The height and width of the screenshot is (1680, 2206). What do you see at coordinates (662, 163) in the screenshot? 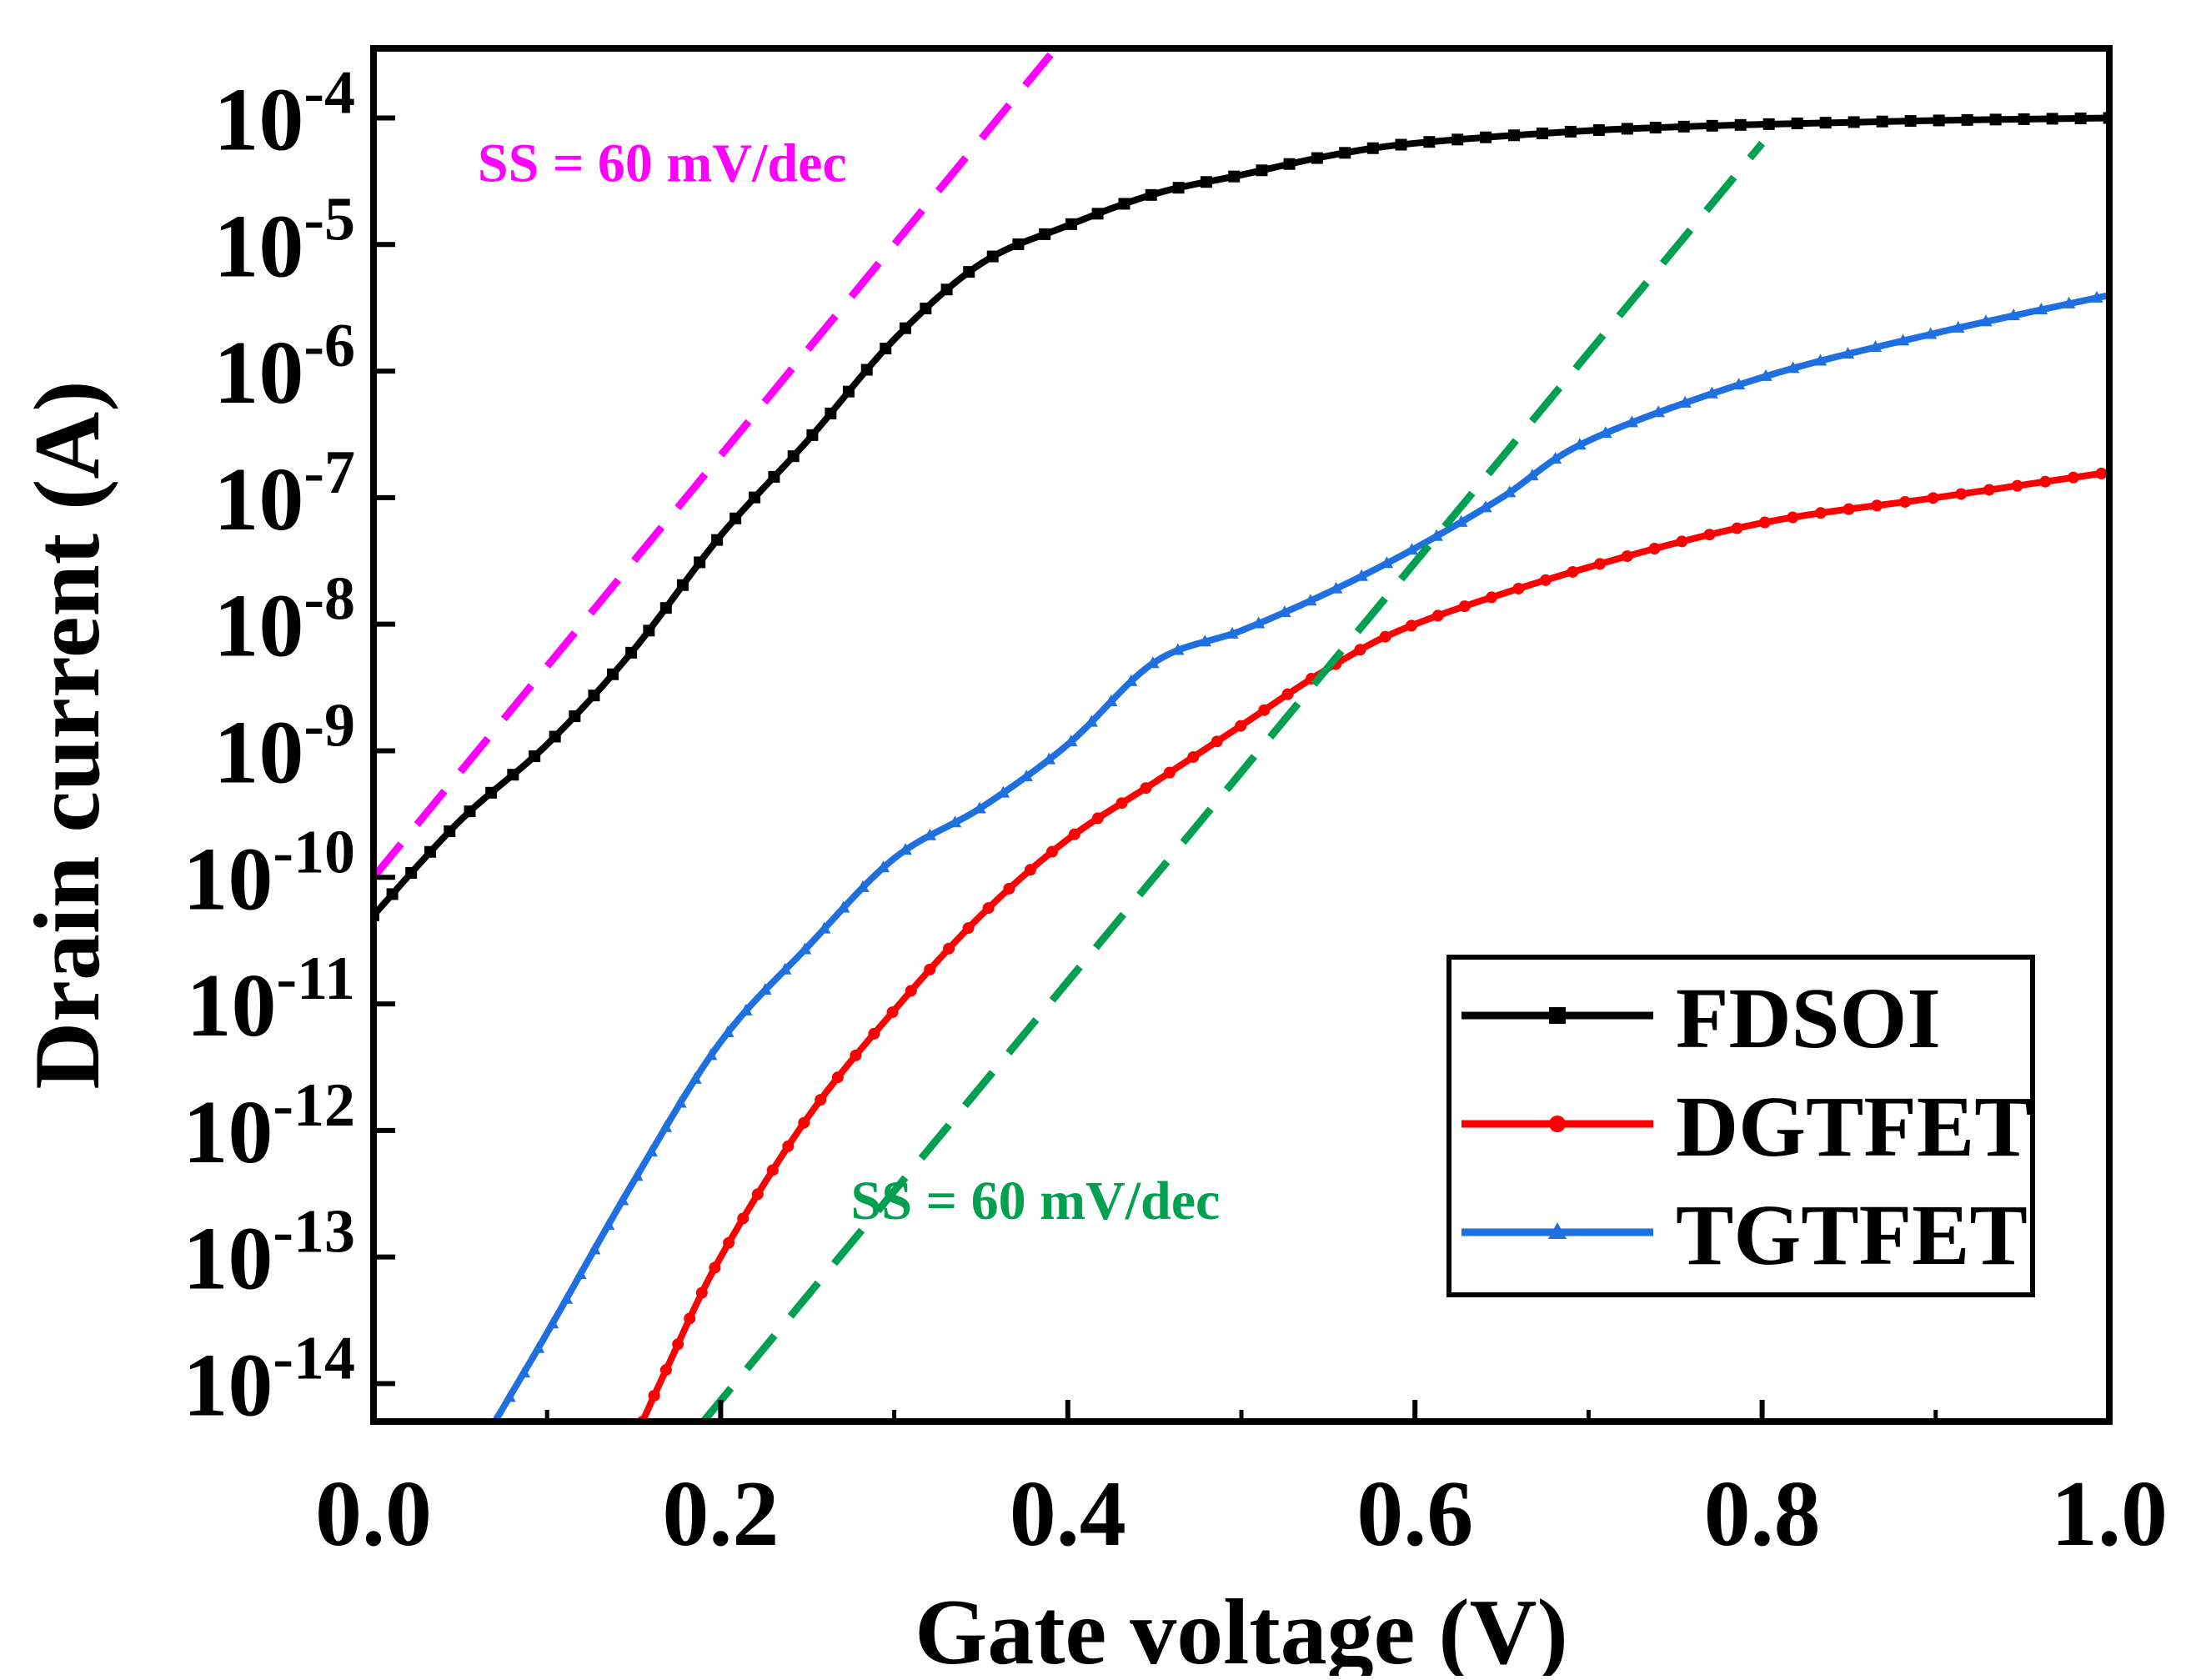
I see `ss-annotation: SS = 60 mV/dec` at bounding box center [662, 163].